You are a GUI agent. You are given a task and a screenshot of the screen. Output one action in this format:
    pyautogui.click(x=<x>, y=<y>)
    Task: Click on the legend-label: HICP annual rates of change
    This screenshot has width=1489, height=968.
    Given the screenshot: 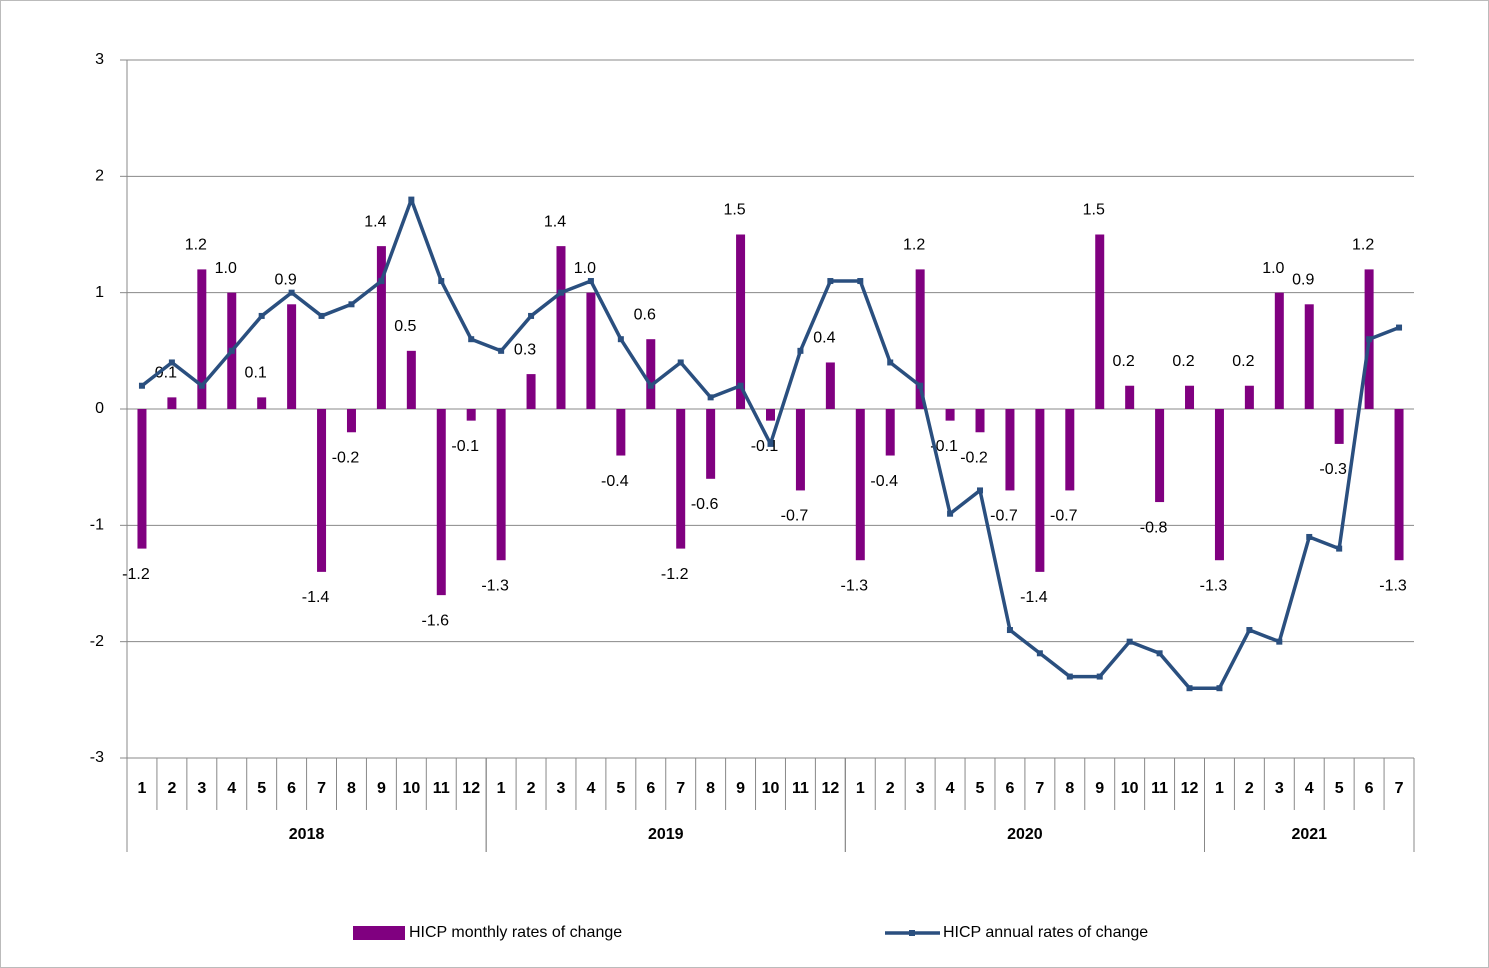 What is the action you would take?
    pyautogui.click(x=1045, y=932)
    